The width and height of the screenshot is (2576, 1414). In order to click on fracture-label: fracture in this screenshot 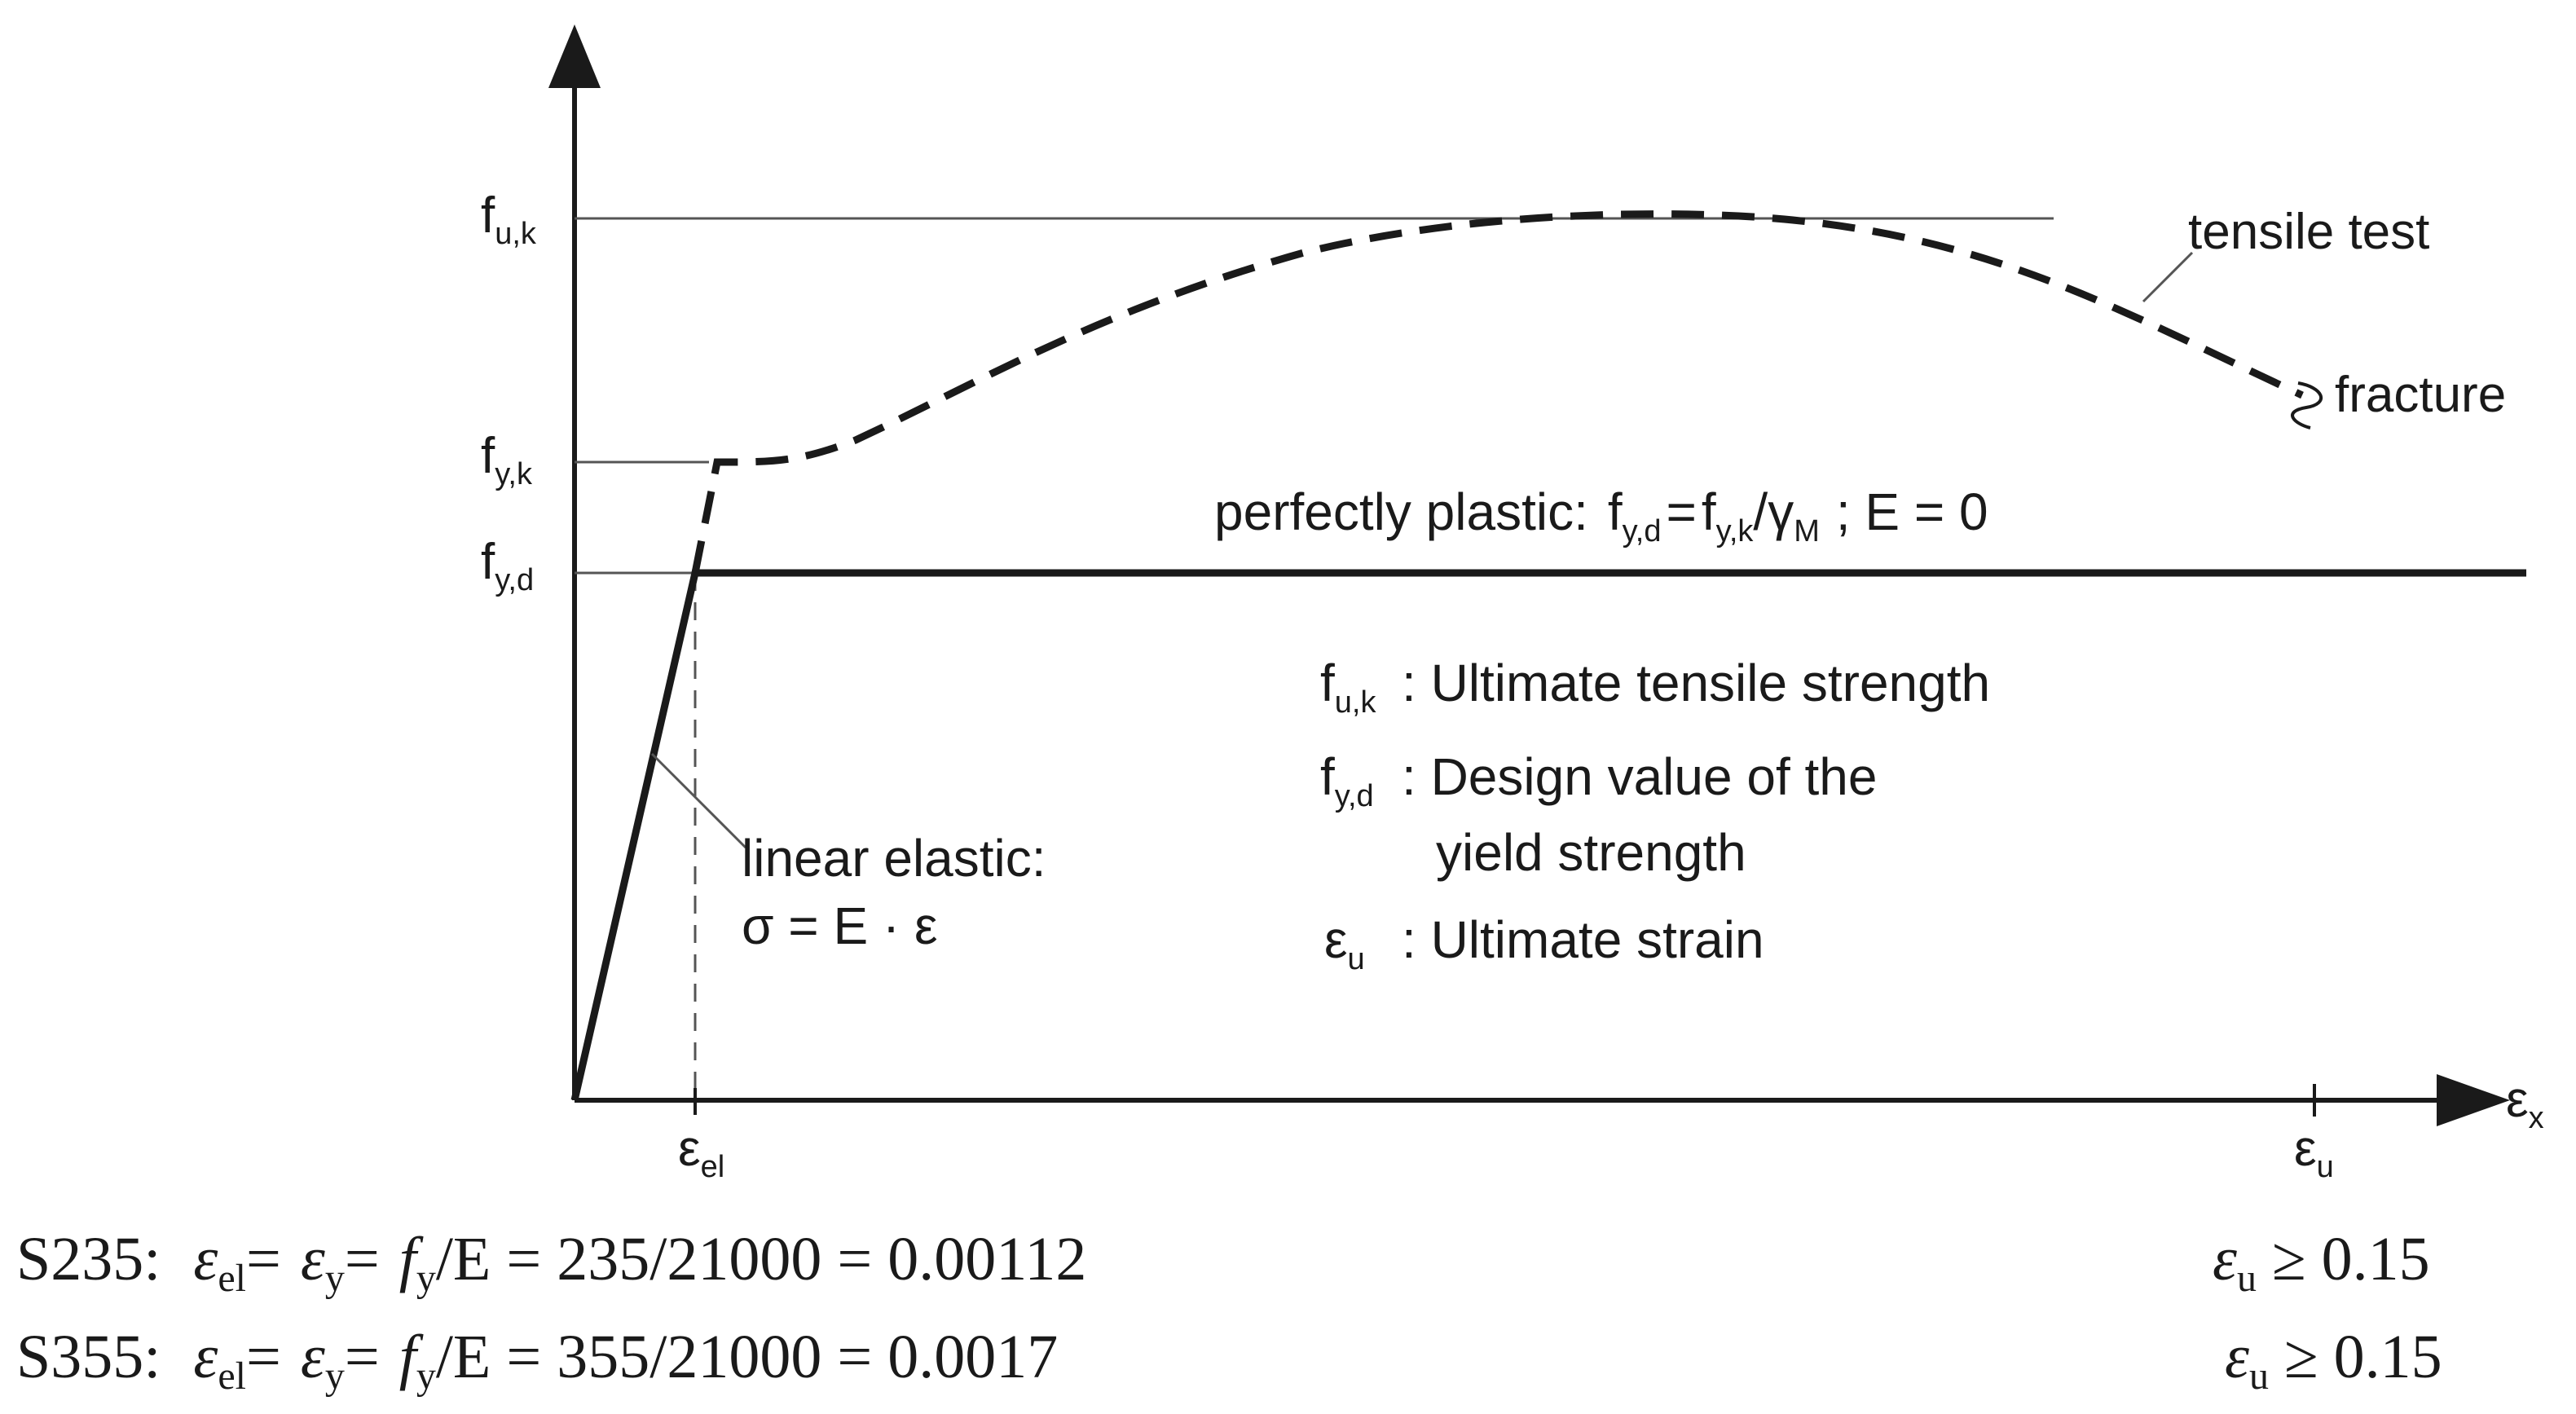, I will do `click(2420, 395)`.